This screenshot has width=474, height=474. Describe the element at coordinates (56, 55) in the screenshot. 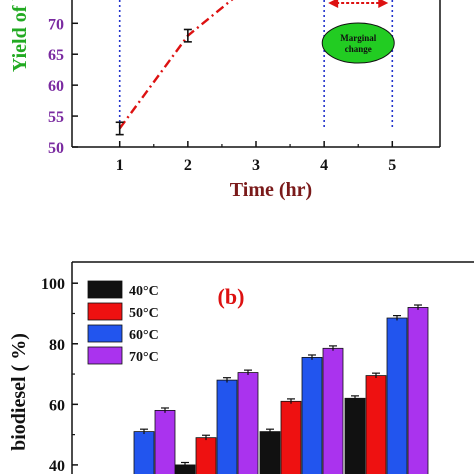

I see `y-tick-label: 65` at that location.